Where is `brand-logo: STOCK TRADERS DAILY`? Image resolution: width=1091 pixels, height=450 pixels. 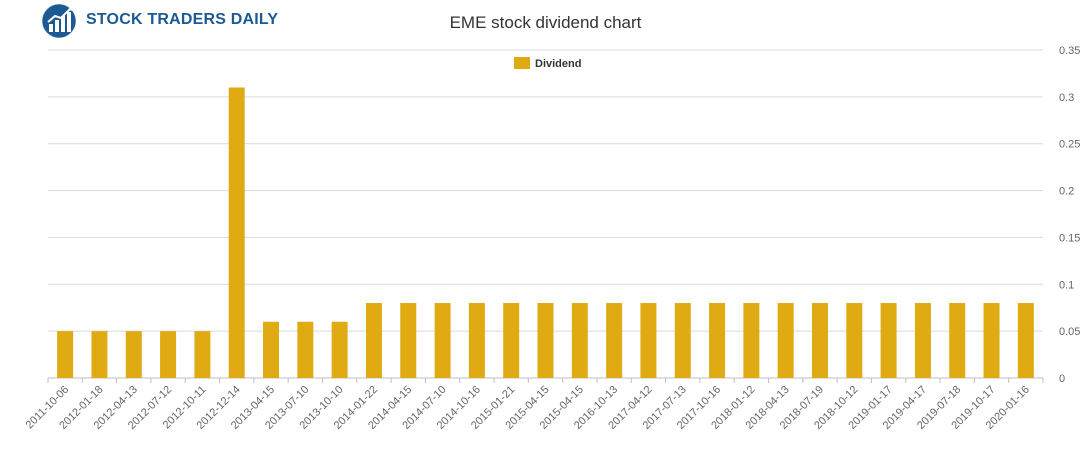 brand-logo: STOCK TRADERS DAILY is located at coordinates (159, 21).